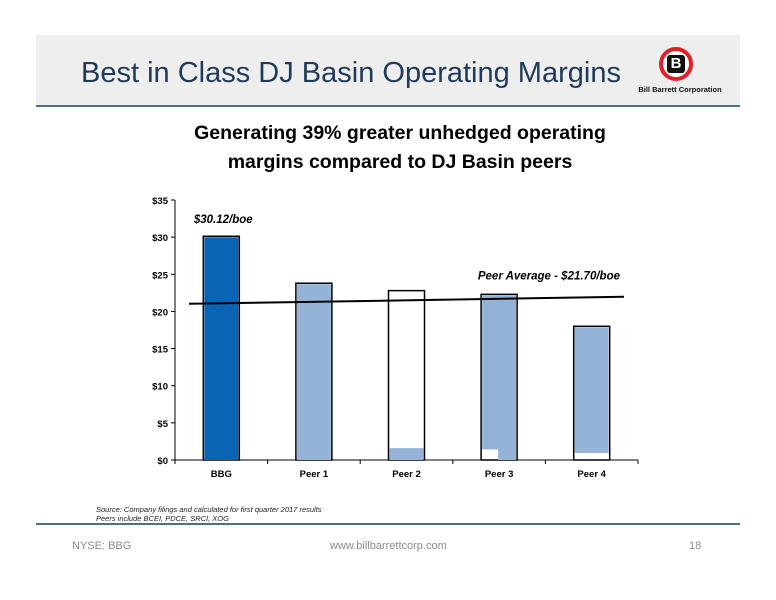  I want to click on source-line-2: Peers include BCEI, PDCE, SRCI, XOG, so click(162, 518).